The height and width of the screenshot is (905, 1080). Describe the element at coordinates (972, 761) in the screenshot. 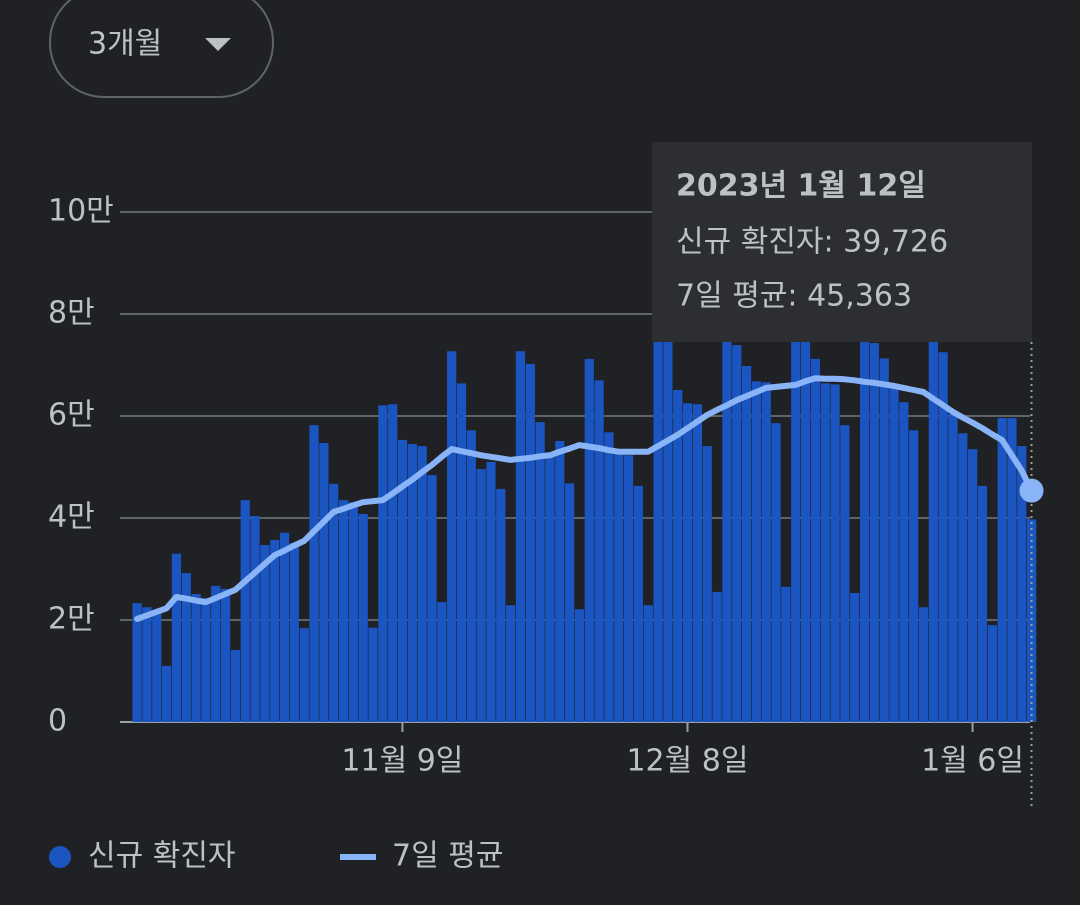

I see `x-tick-label: 1월 6일` at that location.